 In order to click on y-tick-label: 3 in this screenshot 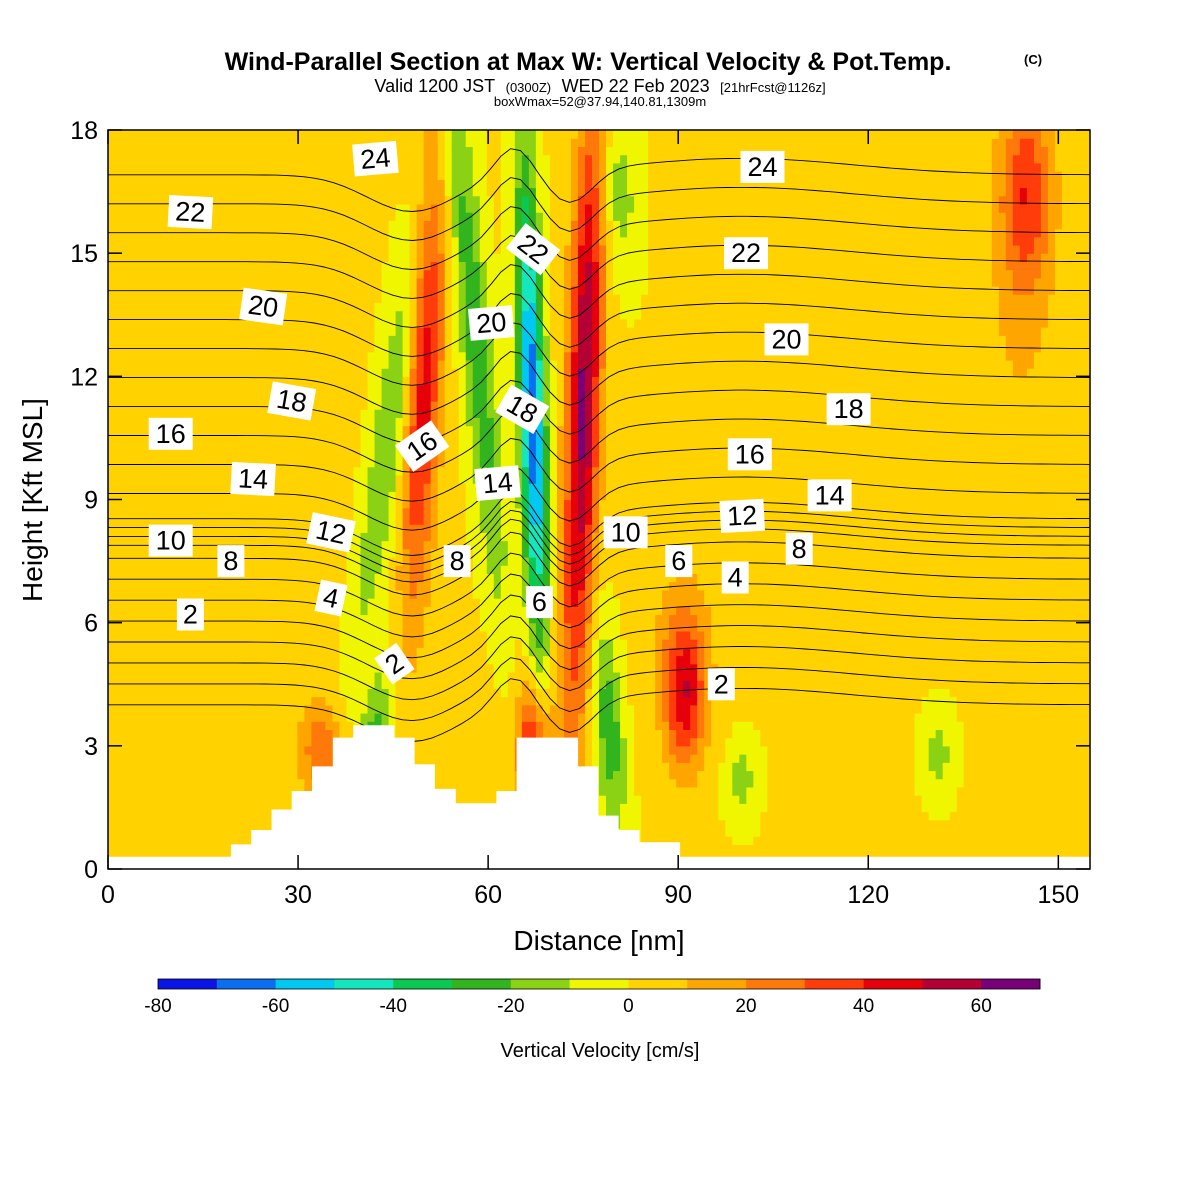, I will do `click(91, 747)`.